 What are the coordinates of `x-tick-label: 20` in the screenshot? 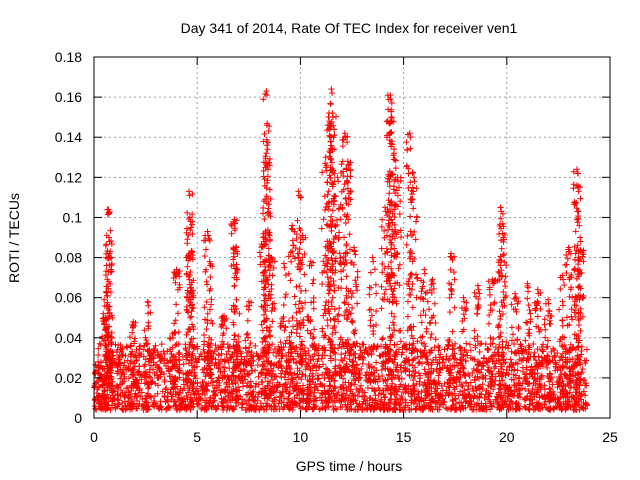 It's located at (507, 437).